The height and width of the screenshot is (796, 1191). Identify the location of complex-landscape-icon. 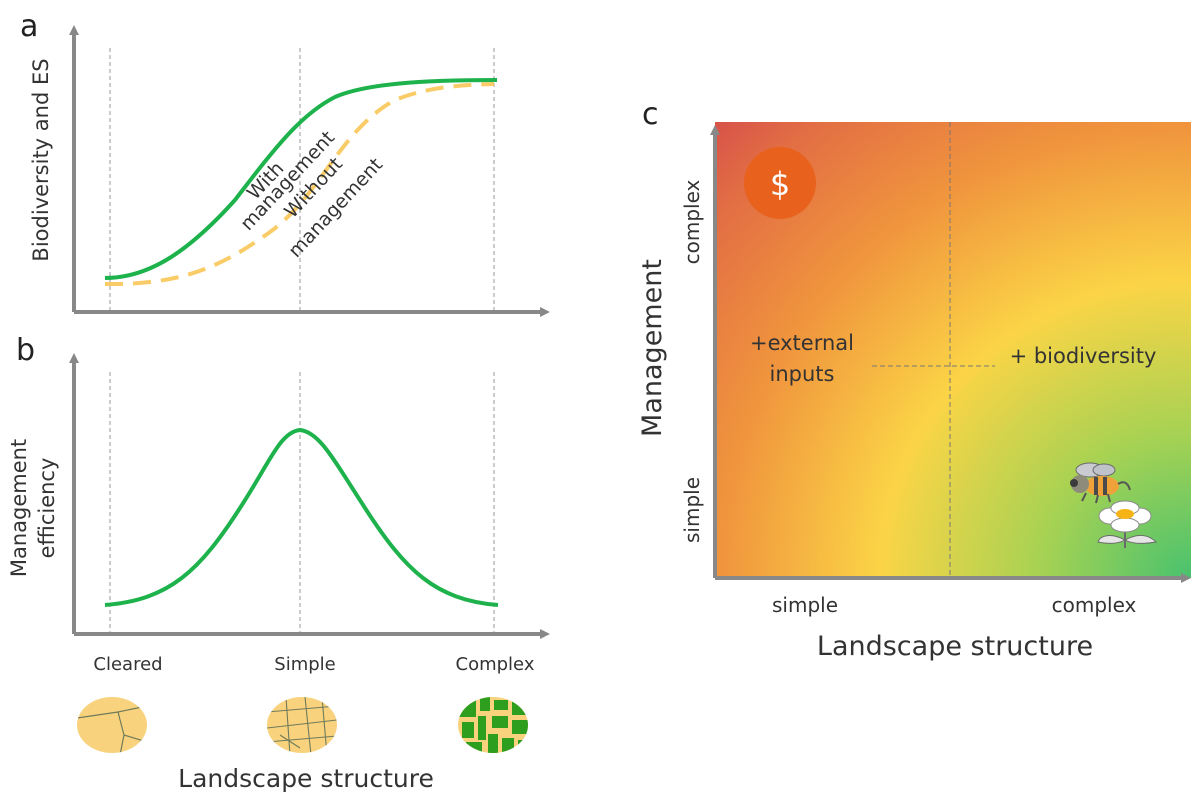
(493, 725).